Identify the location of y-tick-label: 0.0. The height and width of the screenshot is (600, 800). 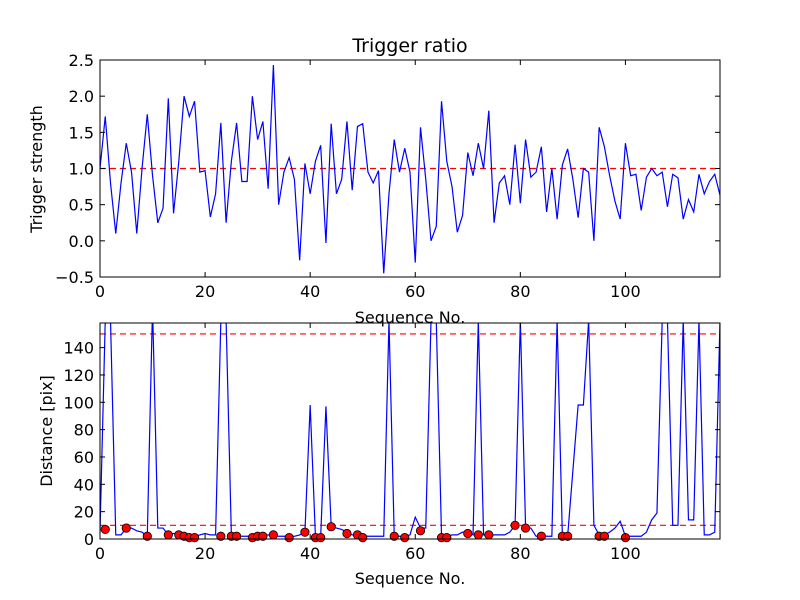
(81, 241).